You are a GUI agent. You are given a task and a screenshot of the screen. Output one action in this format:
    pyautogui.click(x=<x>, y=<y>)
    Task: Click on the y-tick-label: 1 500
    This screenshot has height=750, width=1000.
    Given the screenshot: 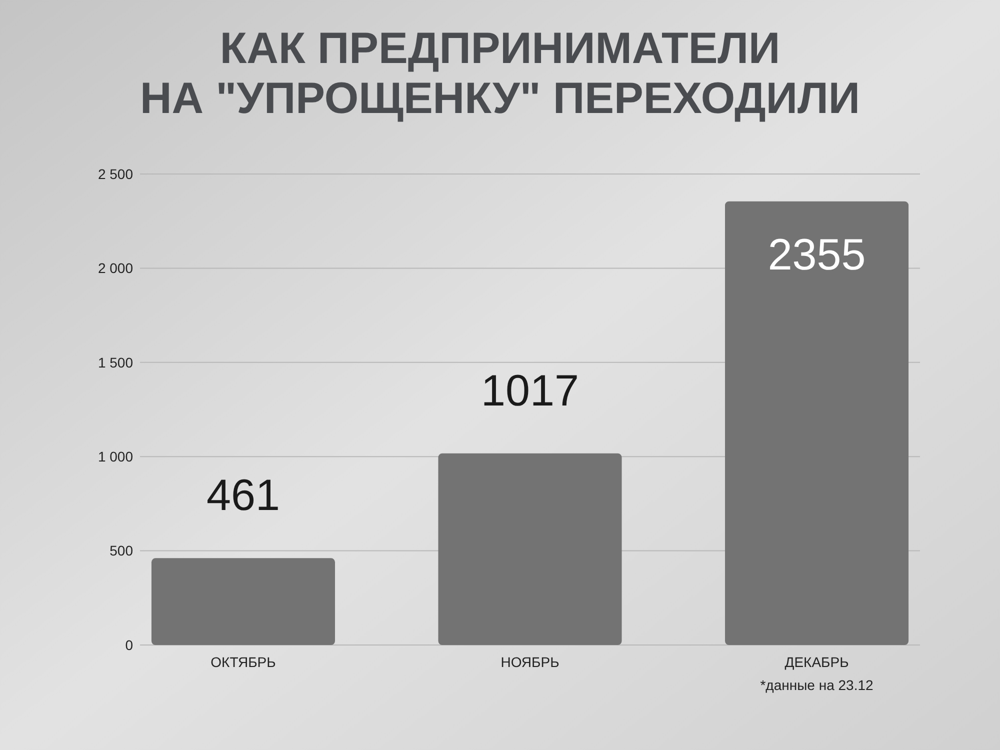 What is the action you would take?
    pyautogui.click(x=116, y=362)
    